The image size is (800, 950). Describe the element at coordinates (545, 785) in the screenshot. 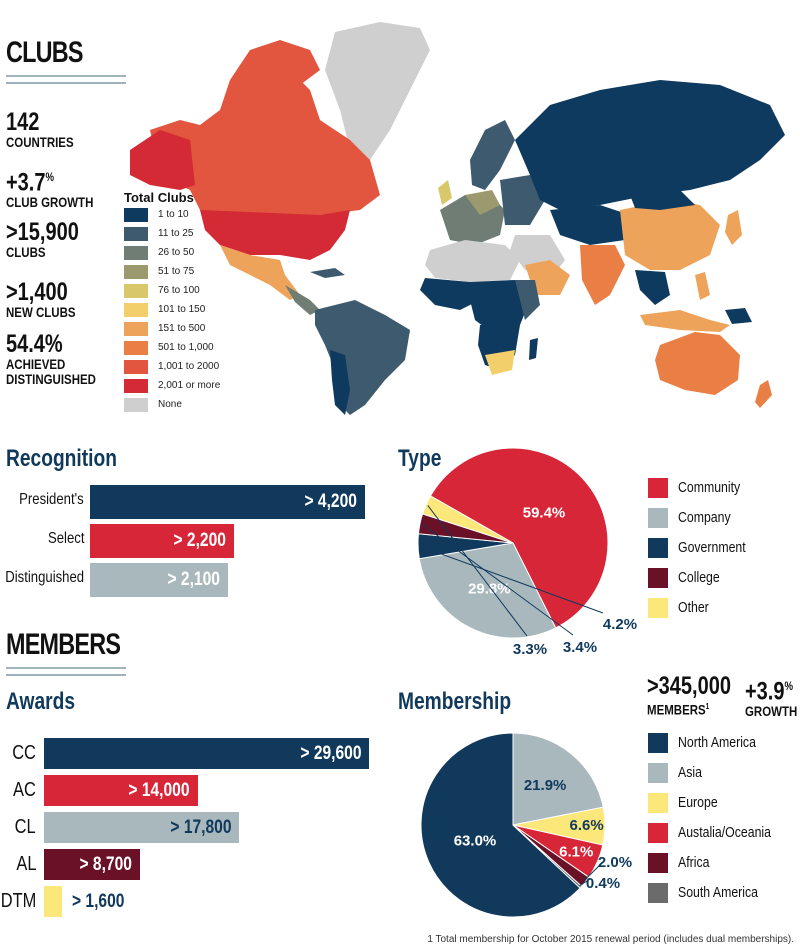

I see `membership-slice-label: 21.9%` at that location.